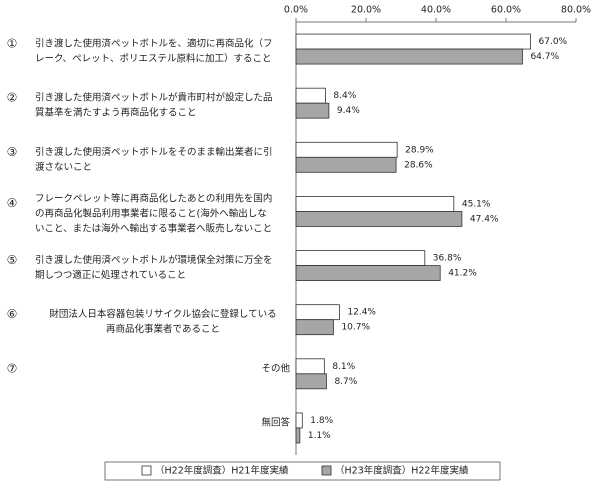  Describe the element at coordinates (343, 367) in the screenshot. I see `value-label: 8.1%` at that location.